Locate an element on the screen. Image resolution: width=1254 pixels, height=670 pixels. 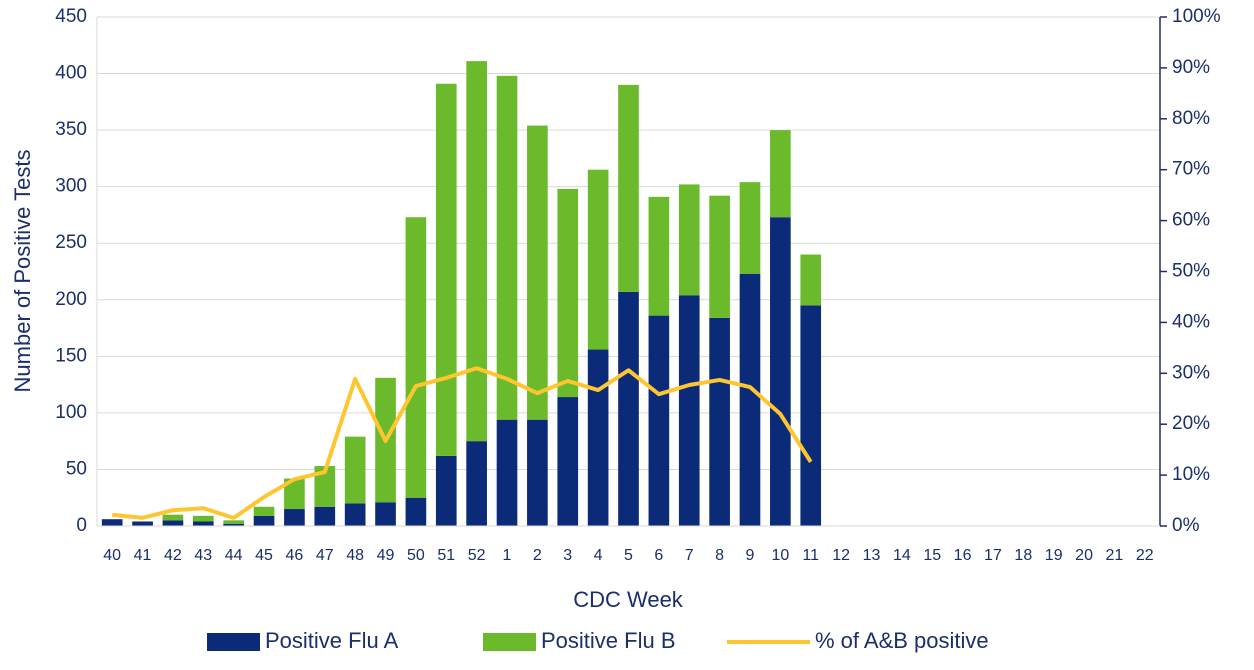
y2-tick-label: 70% is located at coordinates (1191, 169).